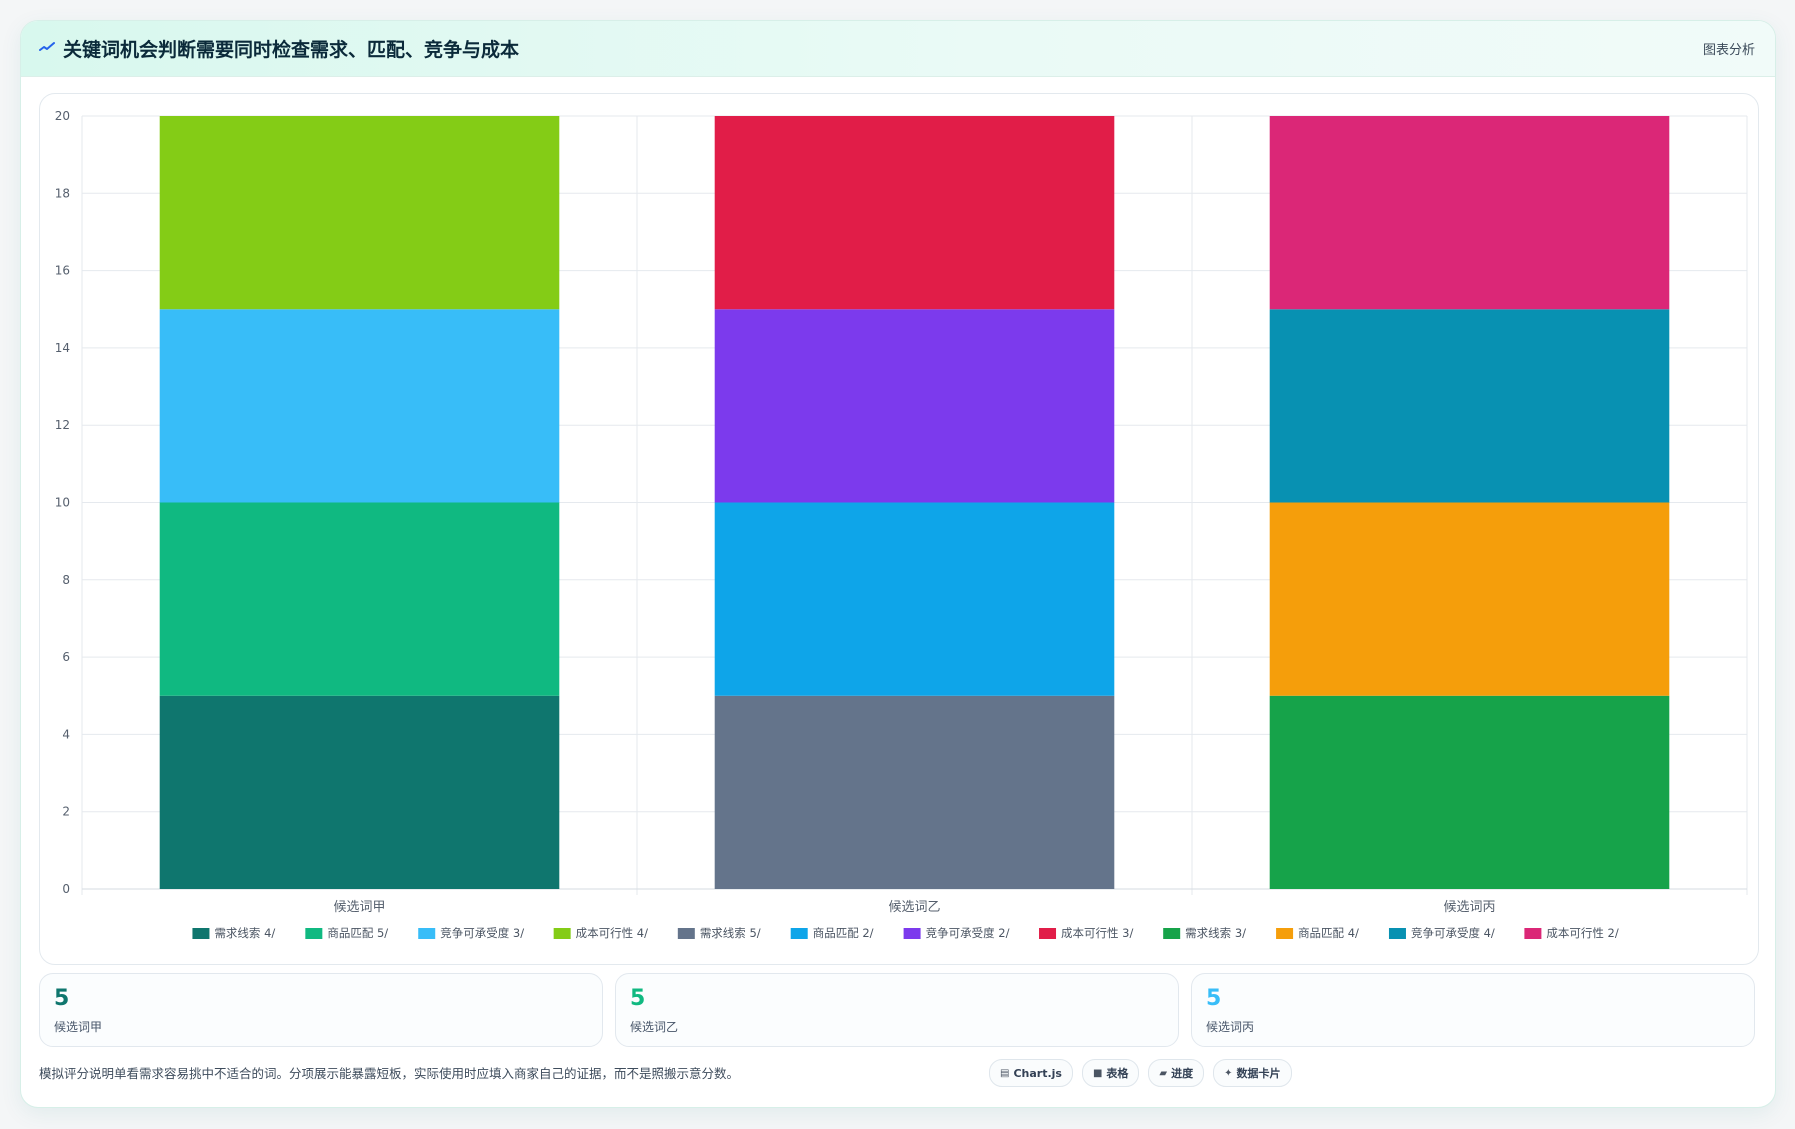 The image size is (1795, 1129). I want to click on legend-label: 竞争可承受度 3/, so click(482, 933).